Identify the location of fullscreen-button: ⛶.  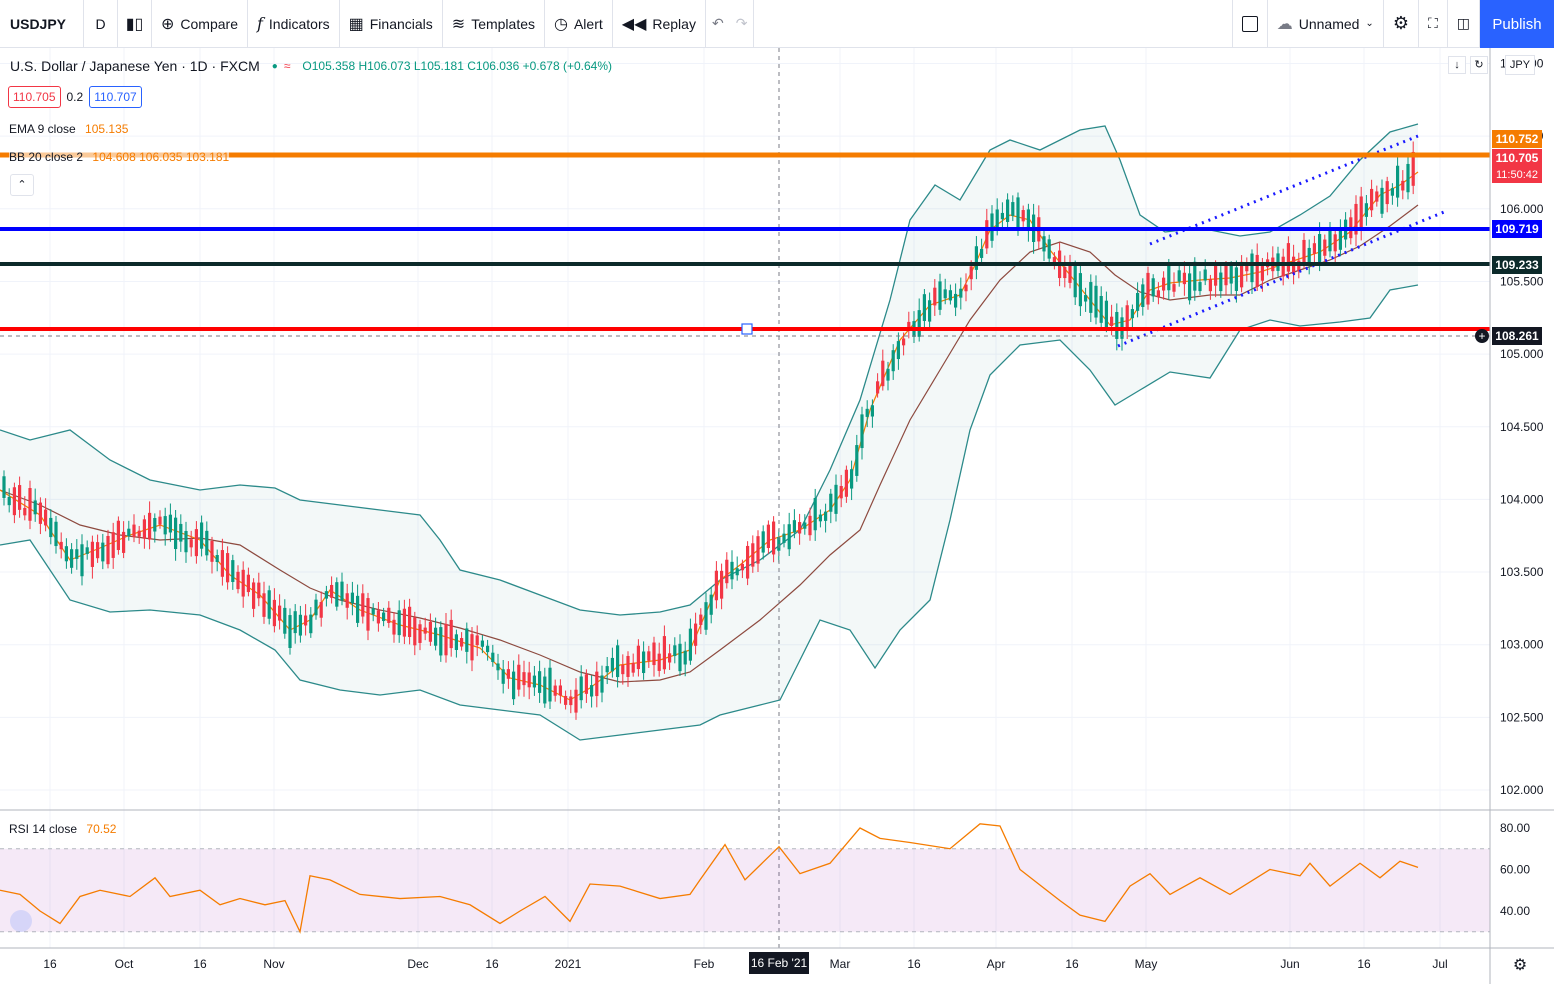
(1433, 24).